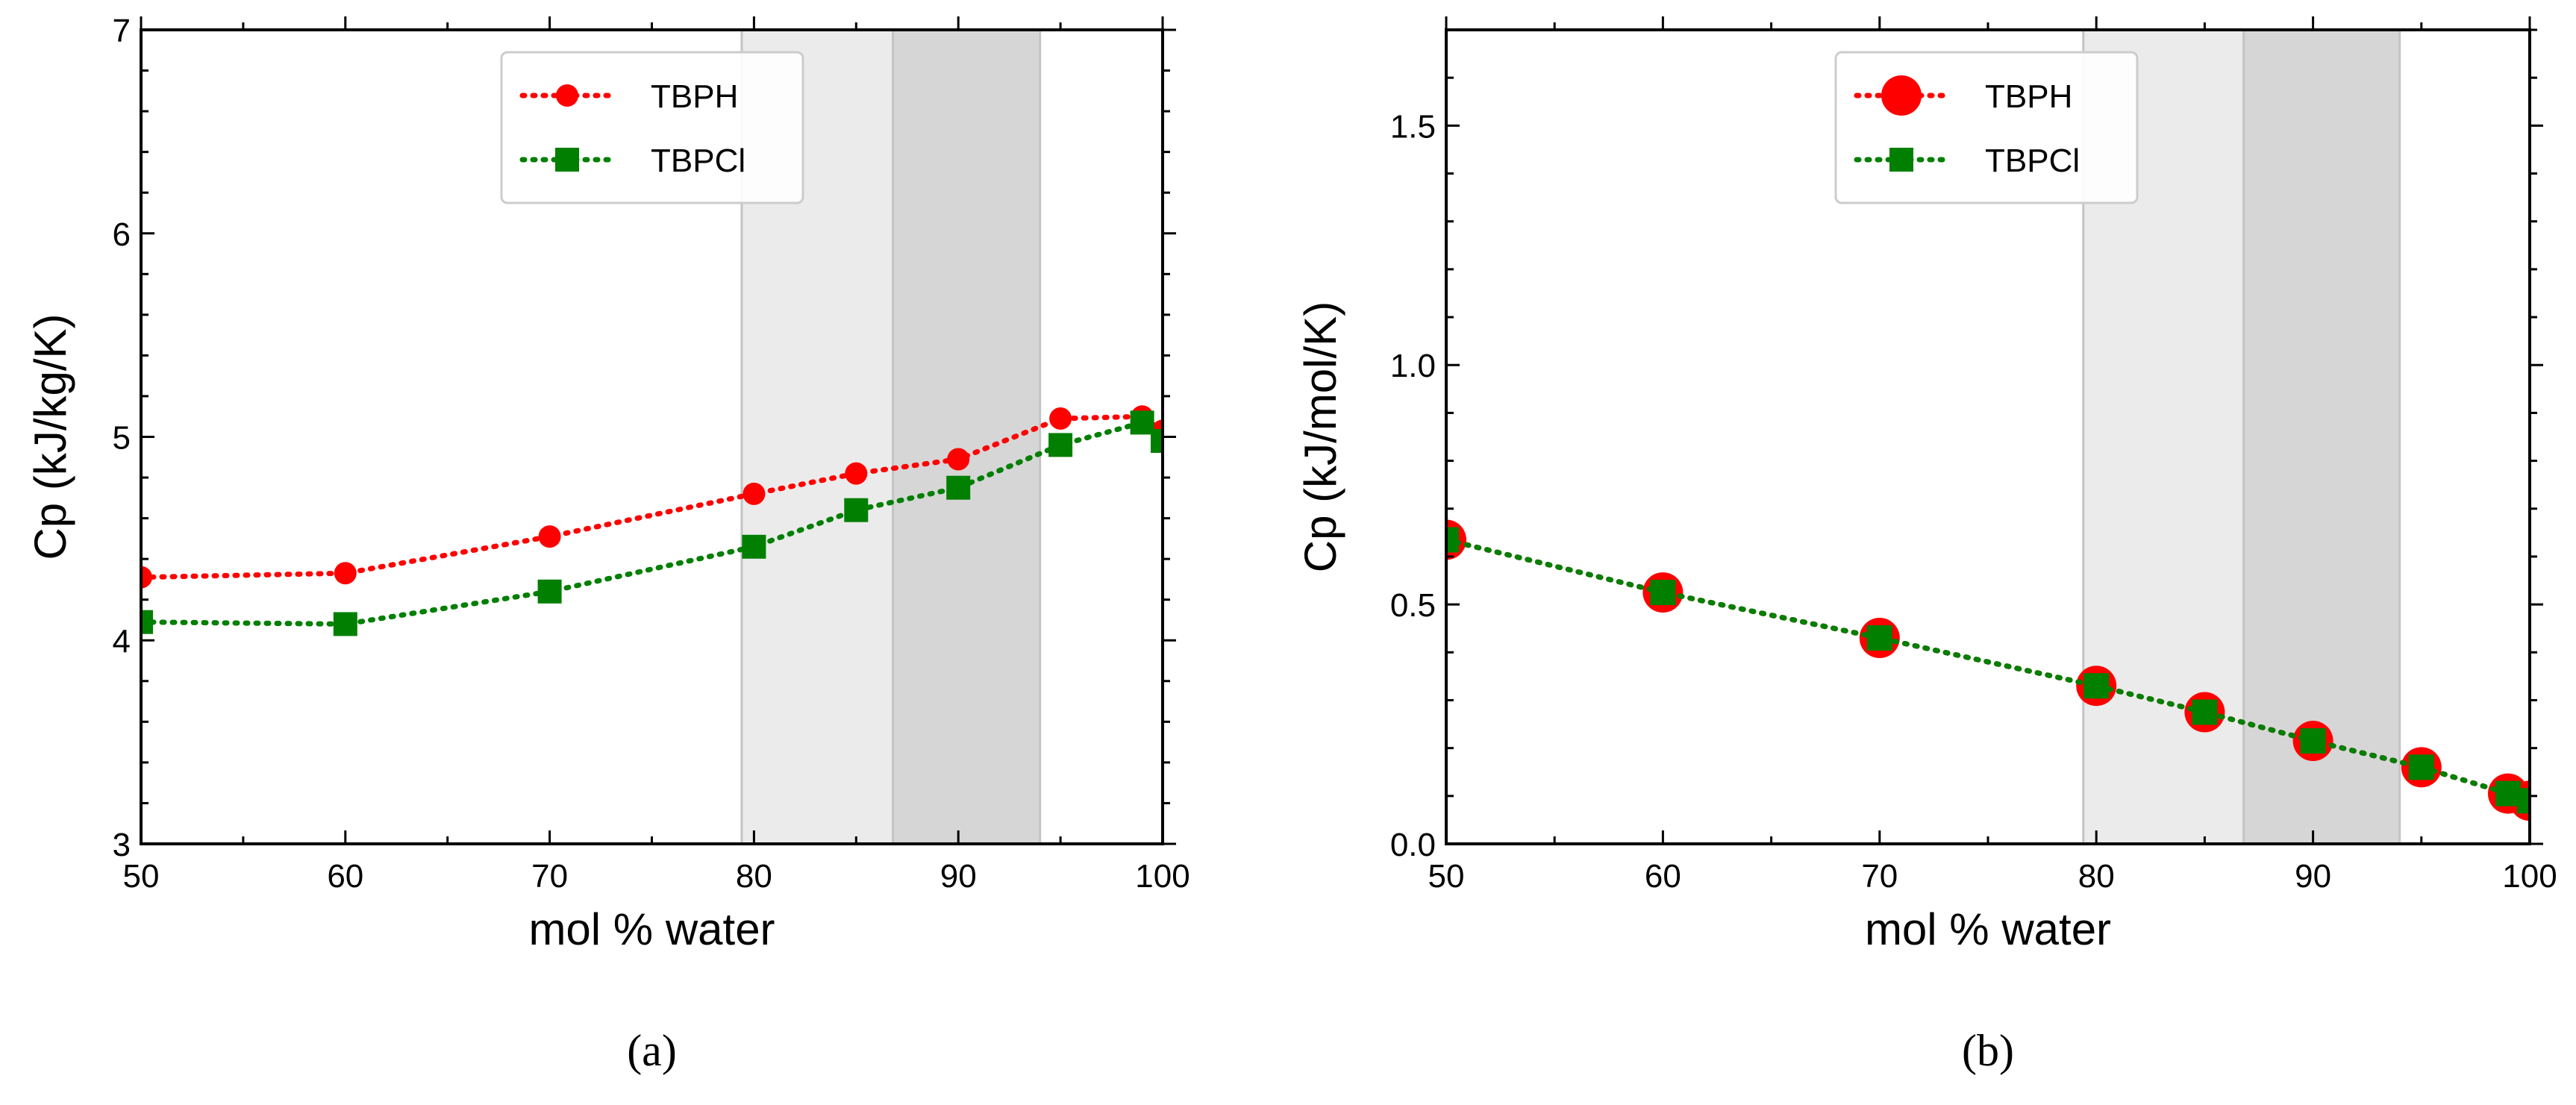  What do you see at coordinates (1988, 1050) in the screenshot?
I see `panel-caption: (b)` at bounding box center [1988, 1050].